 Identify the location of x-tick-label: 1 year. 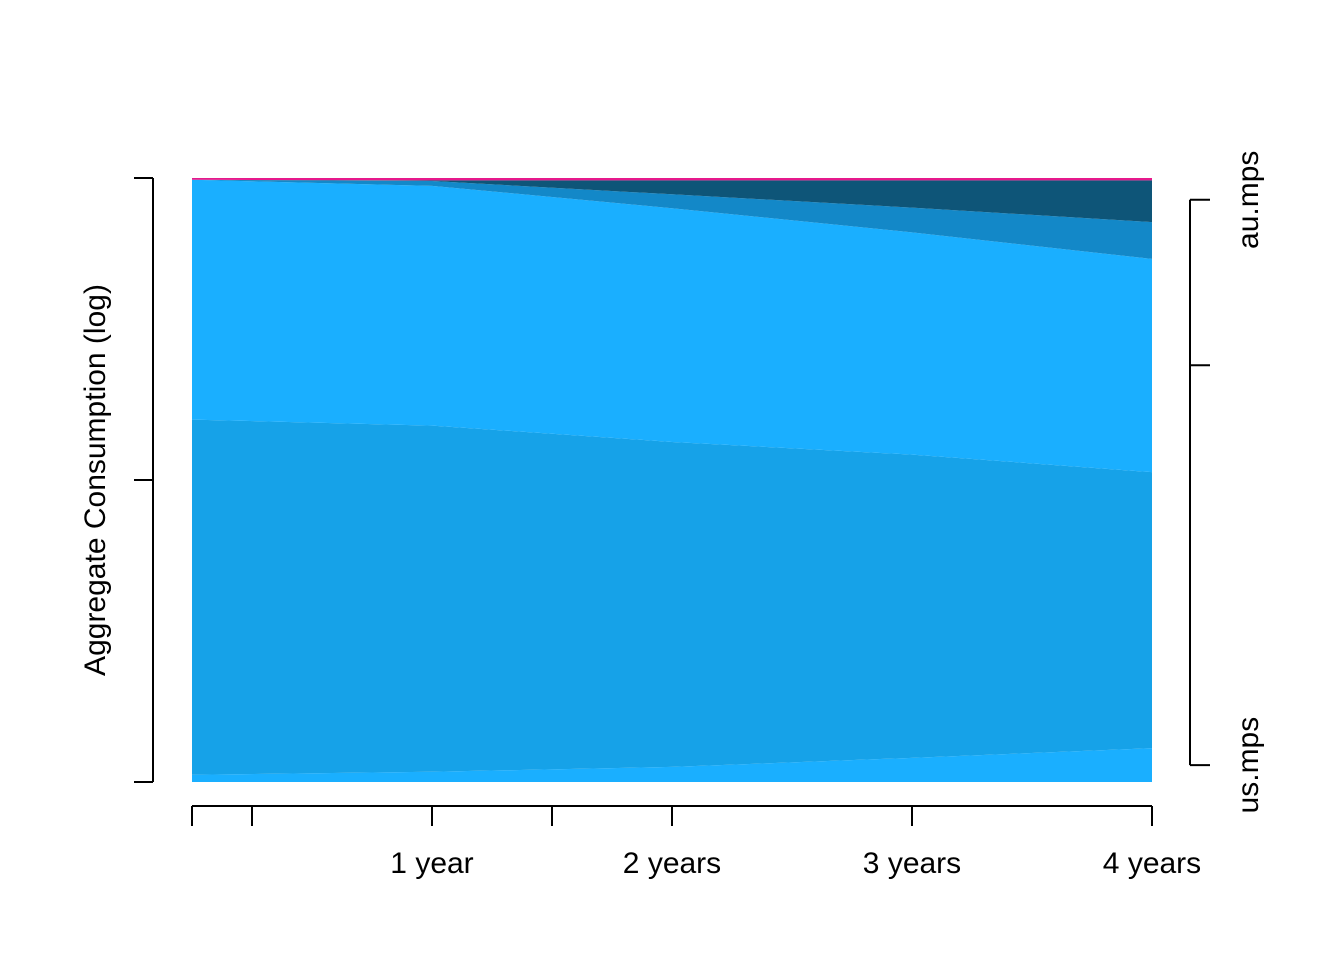
(431, 863).